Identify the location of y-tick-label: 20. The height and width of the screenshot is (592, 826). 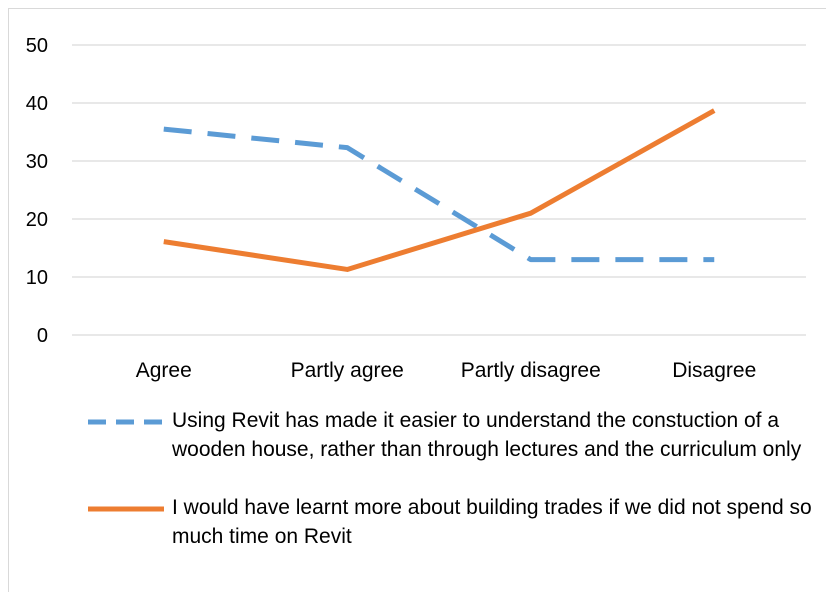
(37, 220).